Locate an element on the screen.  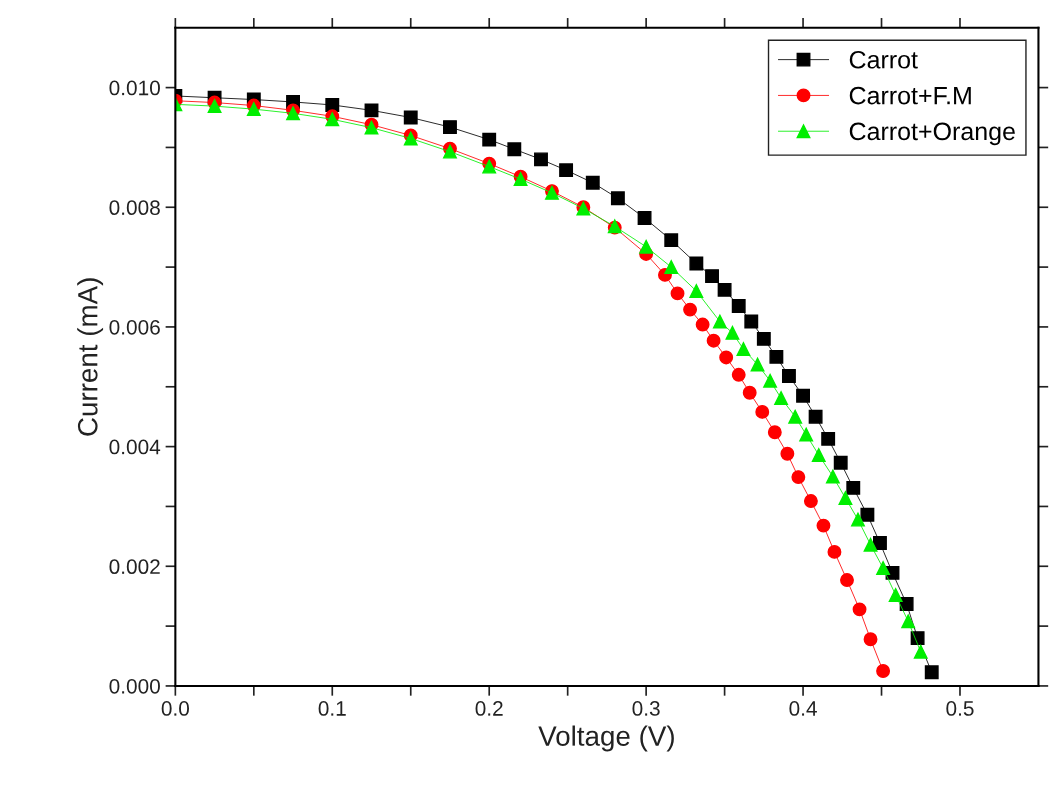
legend-label: Carrot+F.M is located at coordinates (910, 95).